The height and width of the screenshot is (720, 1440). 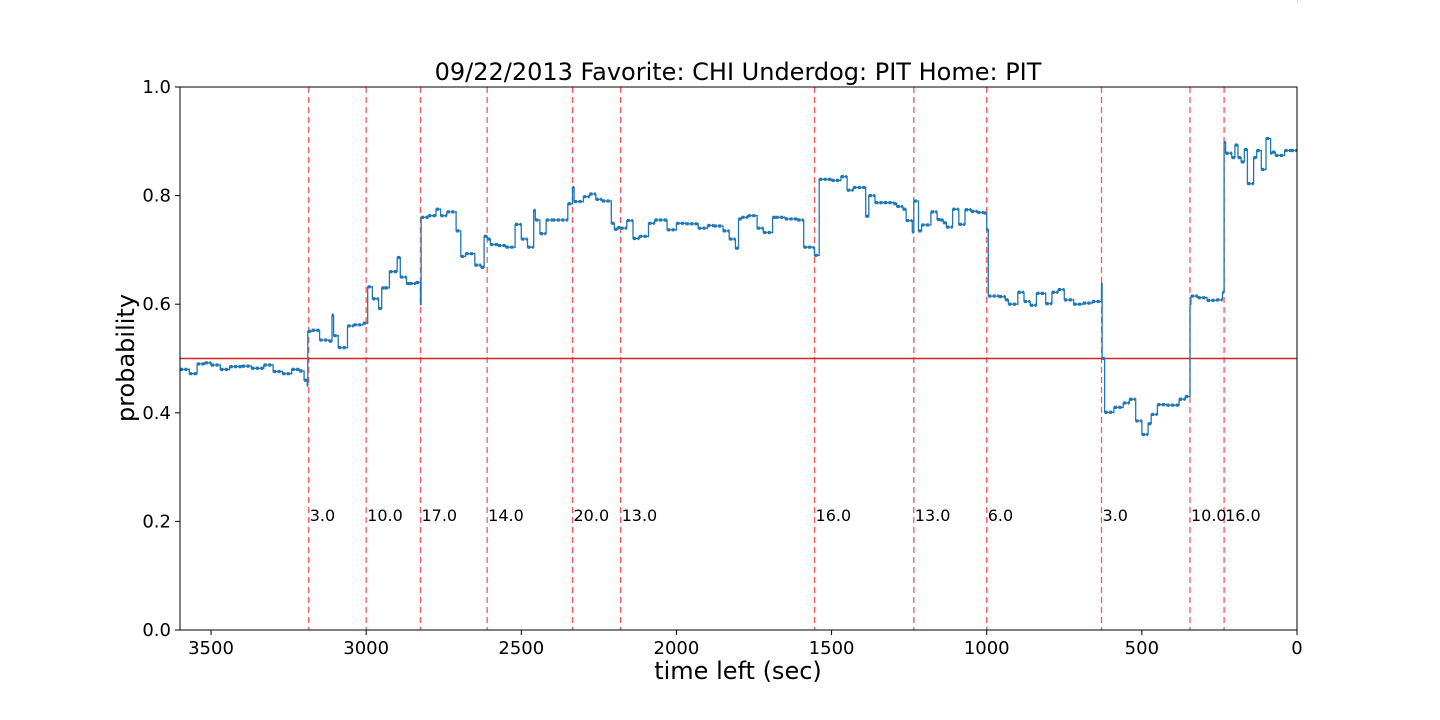 What do you see at coordinates (161, 359) in the screenshot?
I see `y-axis-ticks: 0.0 0.2 0.4 0.6 0.8 1.0` at bounding box center [161, 359].